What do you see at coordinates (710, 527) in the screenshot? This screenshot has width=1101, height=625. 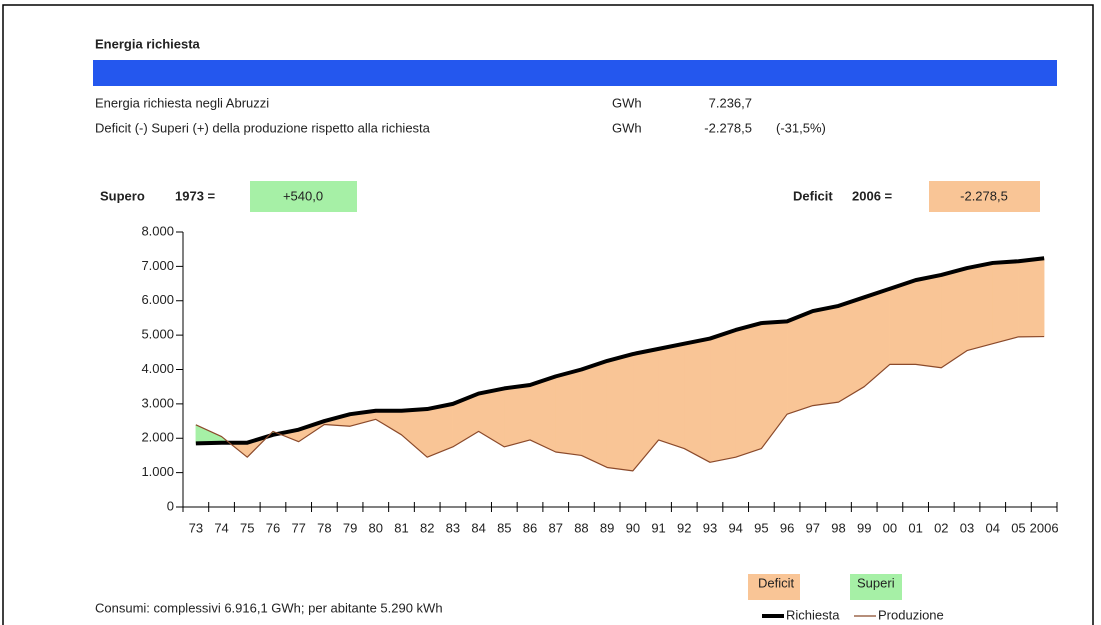 I see `x-tick-label: 93` at bounding box center [710, 527].